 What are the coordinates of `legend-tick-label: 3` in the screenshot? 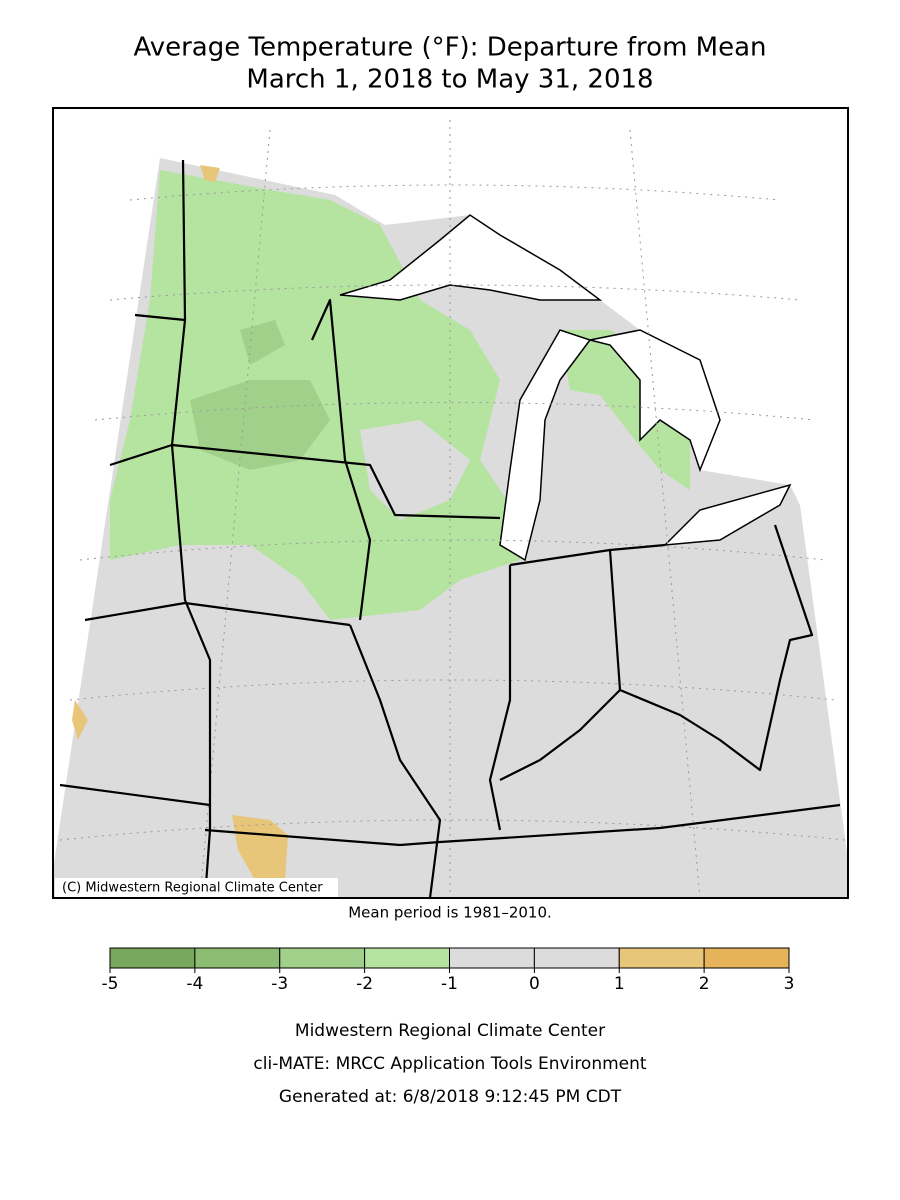 It's located at (789, 984).